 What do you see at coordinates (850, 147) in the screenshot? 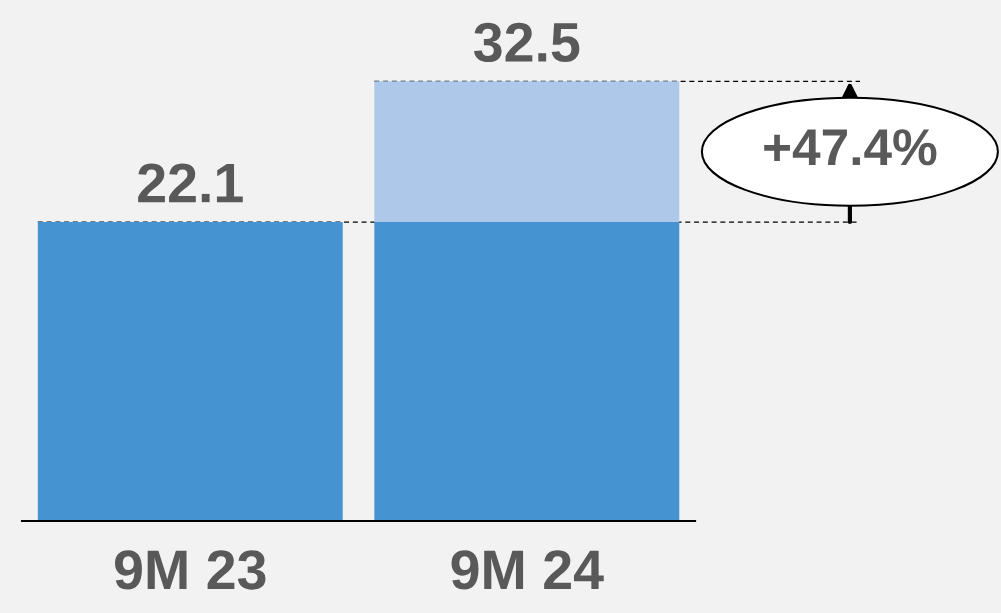
I see `annotation: +47.4%` at bounding box center [850, 147].